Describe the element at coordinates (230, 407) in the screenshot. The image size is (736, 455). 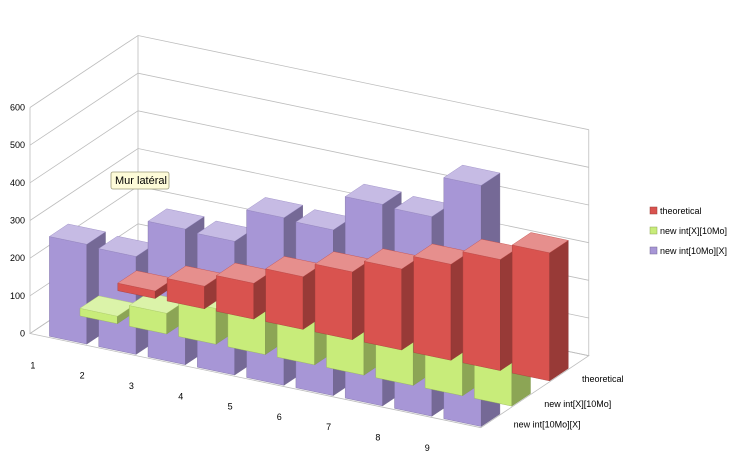
I see `x-tick-label: 5` at that location.